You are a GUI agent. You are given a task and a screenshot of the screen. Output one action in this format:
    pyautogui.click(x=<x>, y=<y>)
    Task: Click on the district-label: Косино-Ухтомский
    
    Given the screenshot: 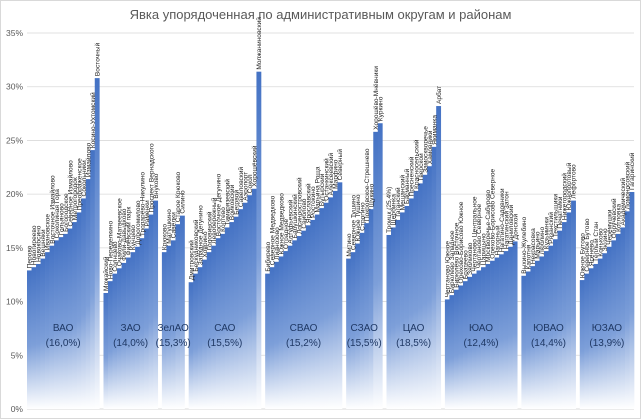 What is the action you would take?
    pyautogui.click(x=93, y=120)
    